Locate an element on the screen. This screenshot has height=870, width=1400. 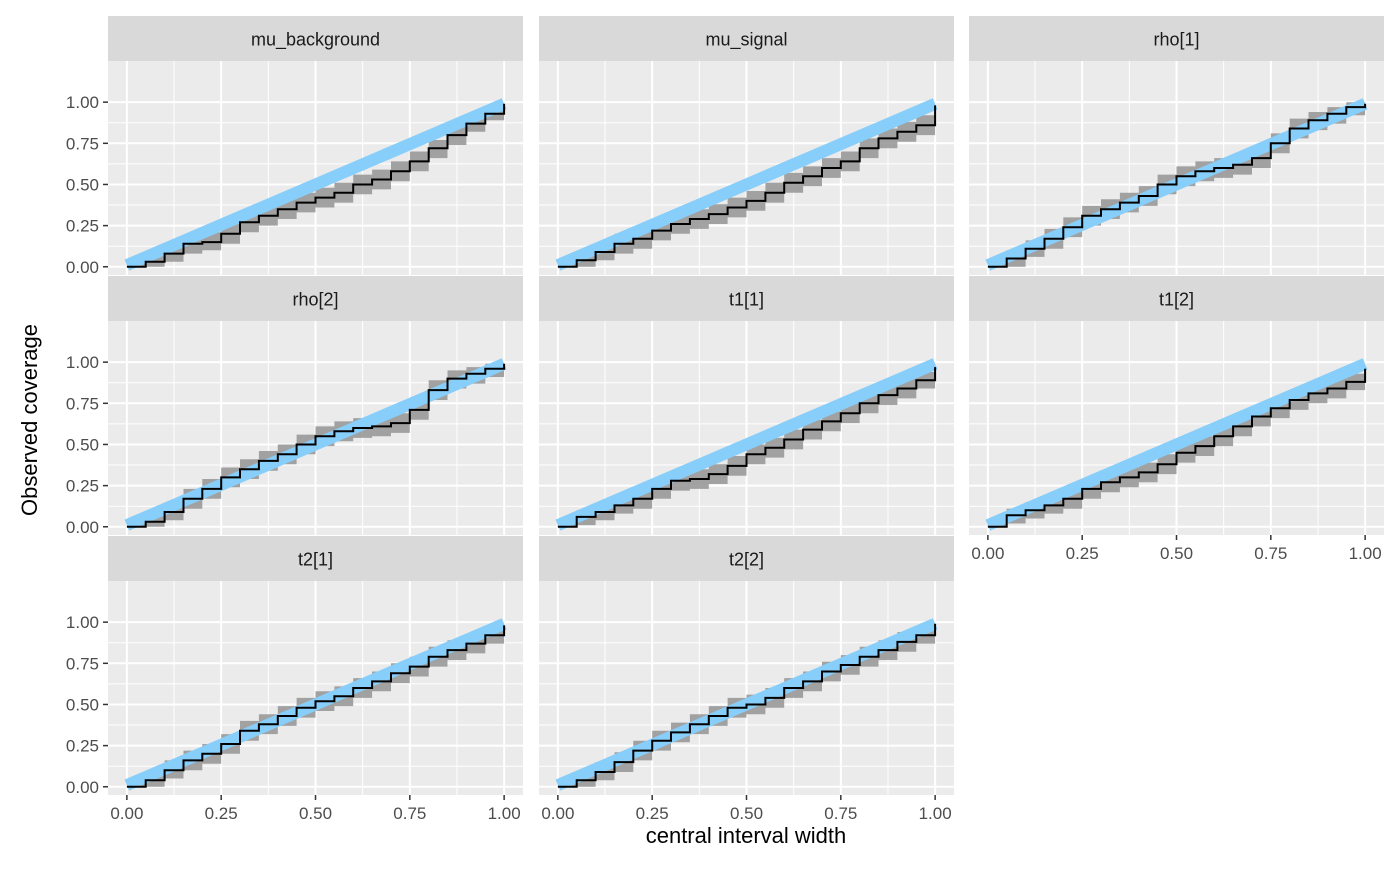
facet-panel: rho[1] is located at coordinates (1176, 145).